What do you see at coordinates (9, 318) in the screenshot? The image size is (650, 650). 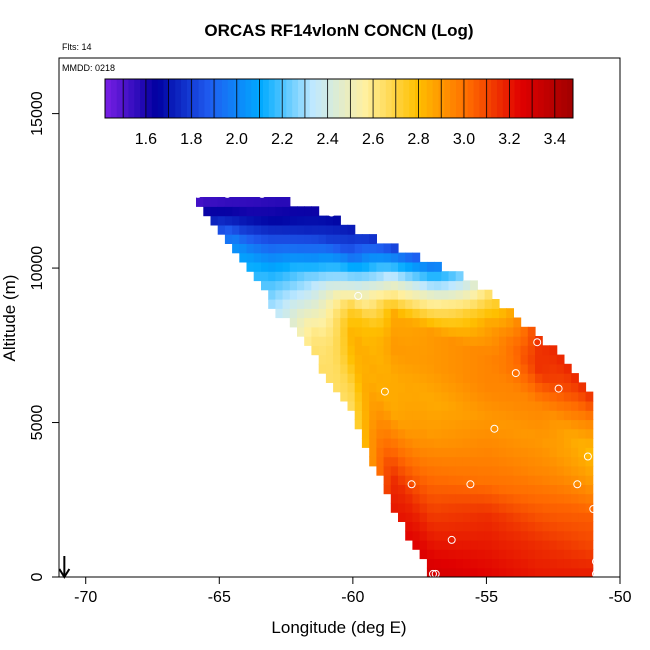 I see `y-axis-label: Altitude (m)` at bounding box center [9, 318].